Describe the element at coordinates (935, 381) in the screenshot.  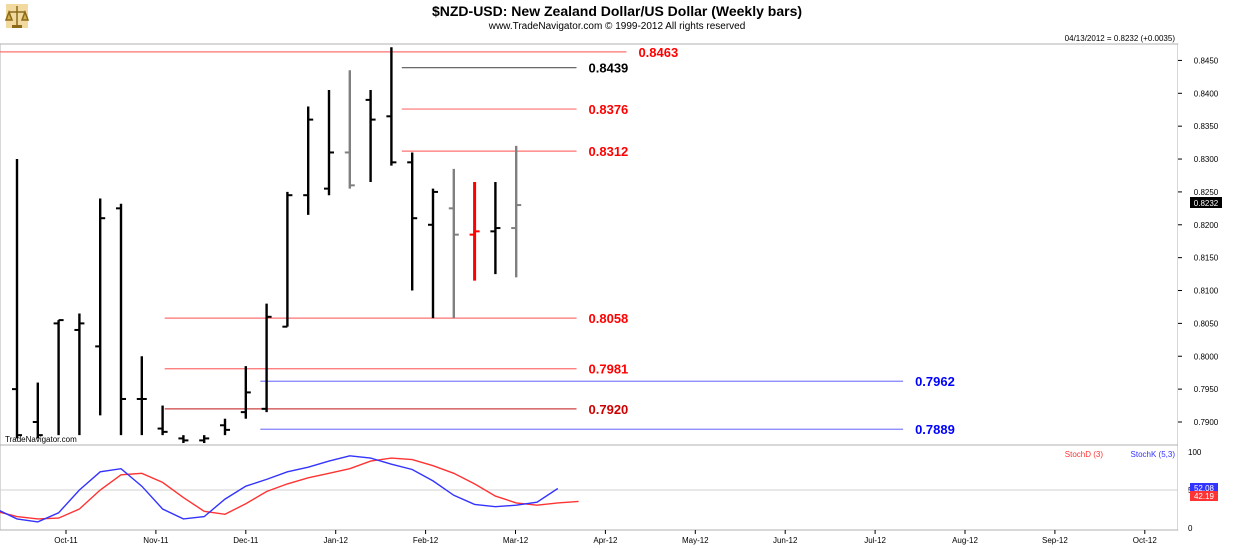
I see `level-label: 0.7962` at that location.